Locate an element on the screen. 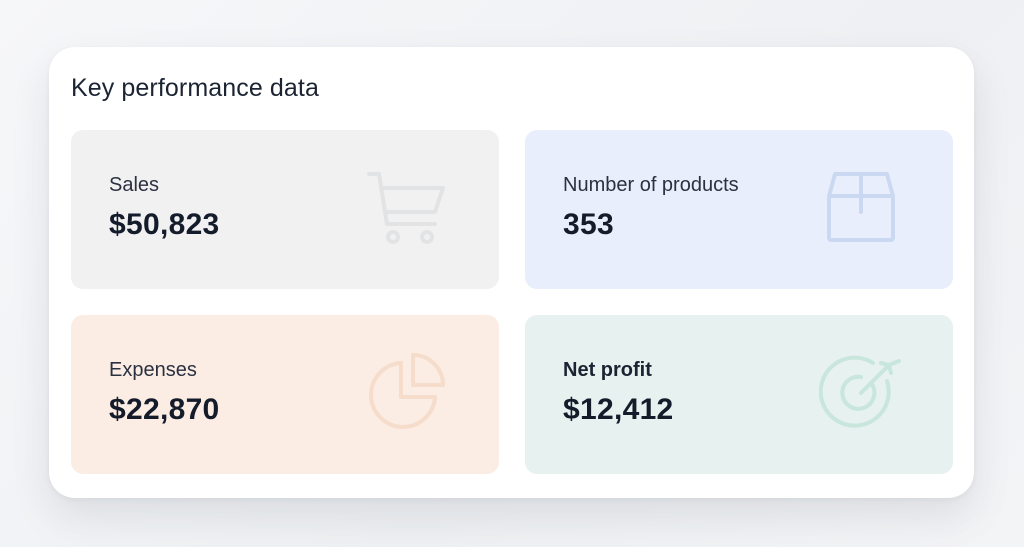 Image resolution: width=1024 pixels, height=547 pixels. kpi-value: 353 is located at coordinates (588, 224).